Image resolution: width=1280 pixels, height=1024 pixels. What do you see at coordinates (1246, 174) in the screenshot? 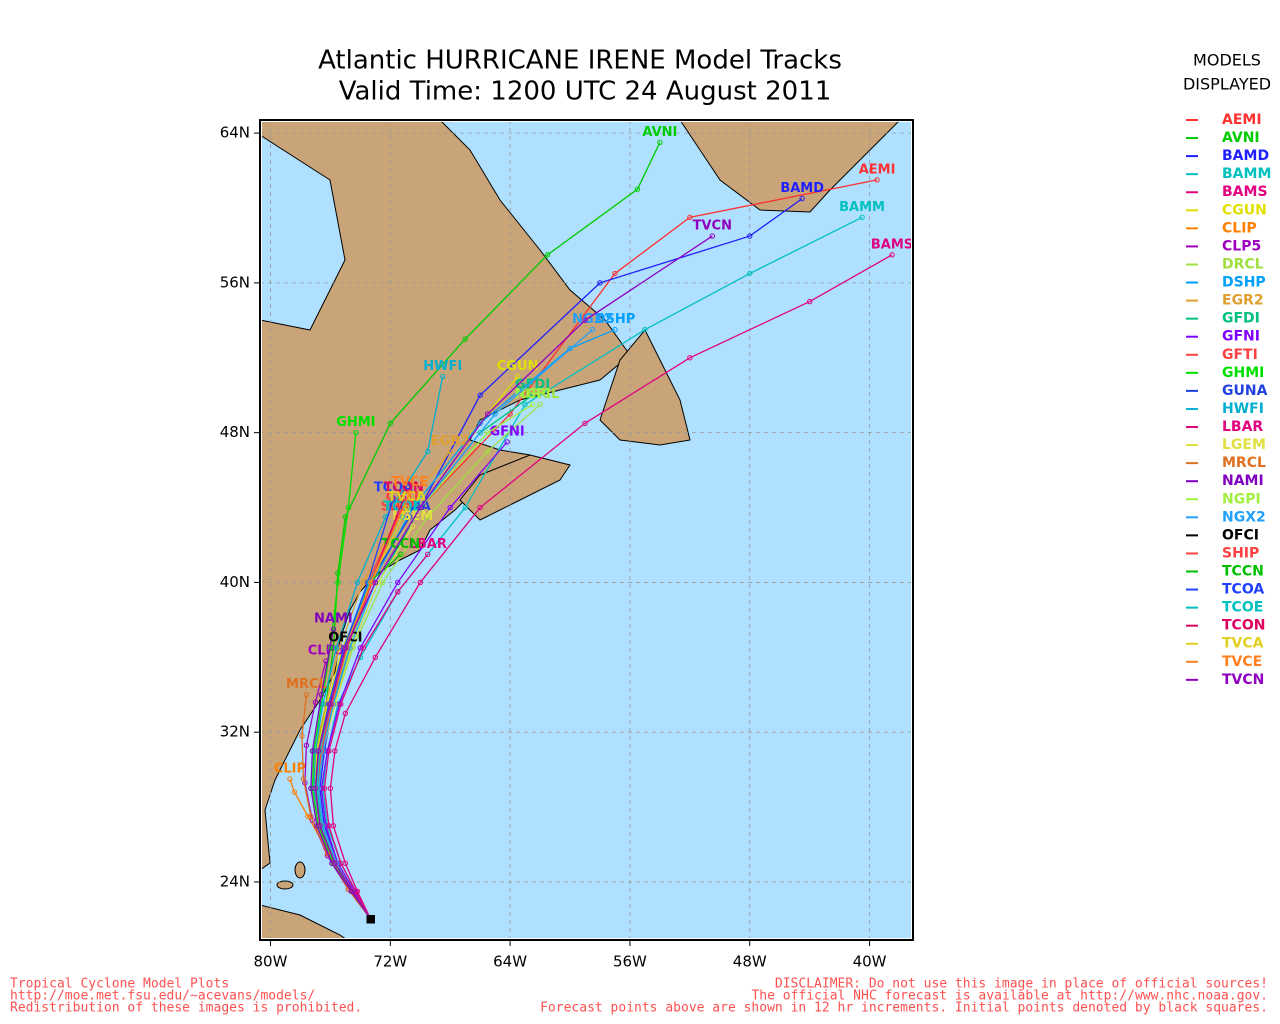
I see `legend-label: BAMM` at bounding box center [1246, 174].